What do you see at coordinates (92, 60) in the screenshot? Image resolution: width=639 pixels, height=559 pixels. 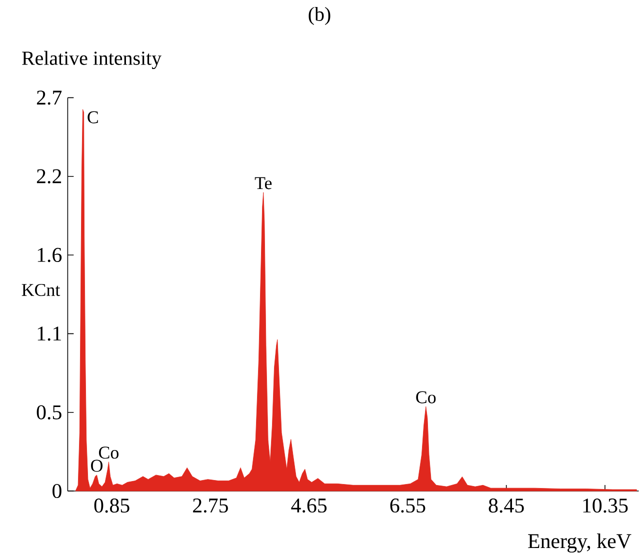 I see `y-axis-title: Relative intensity` at bounding box center [92, 60].